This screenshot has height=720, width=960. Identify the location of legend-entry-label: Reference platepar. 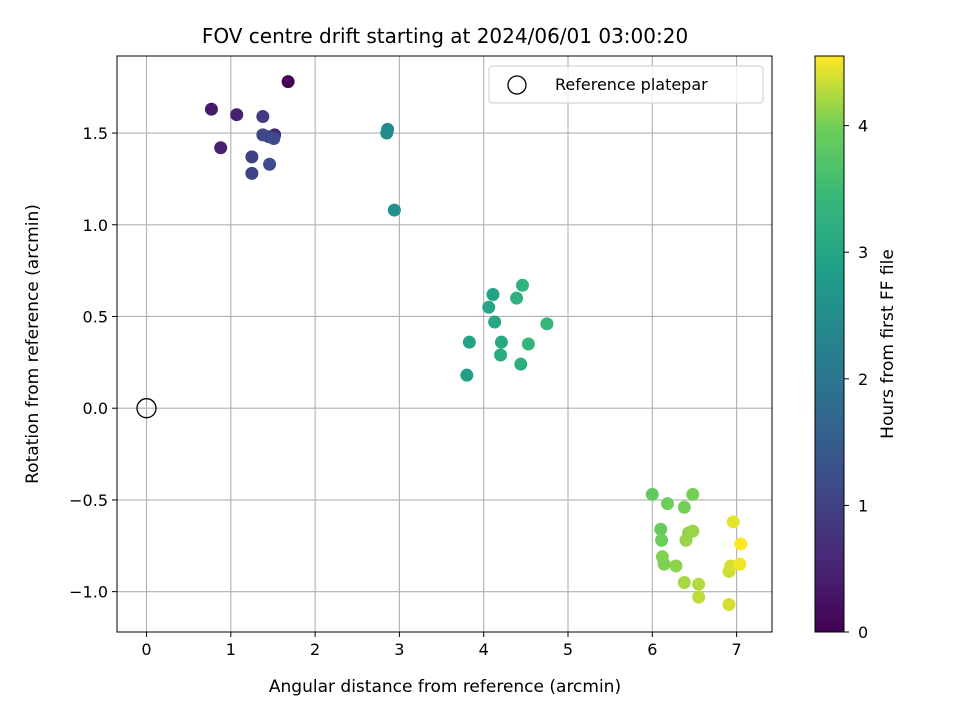
(631, 84).